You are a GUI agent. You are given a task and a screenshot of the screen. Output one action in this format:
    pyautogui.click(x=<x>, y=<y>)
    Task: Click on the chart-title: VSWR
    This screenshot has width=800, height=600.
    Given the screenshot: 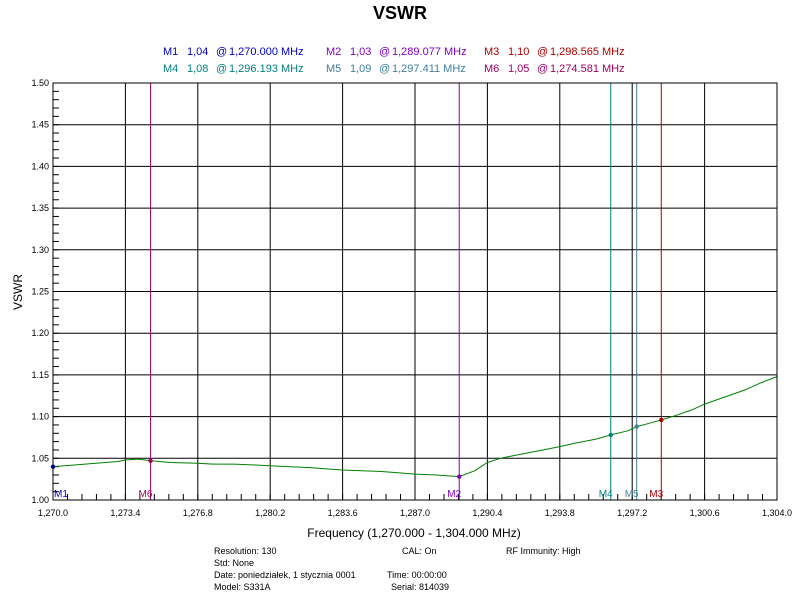 What is the action you would take?
    pyautogui.click(x=400, y=13)
    